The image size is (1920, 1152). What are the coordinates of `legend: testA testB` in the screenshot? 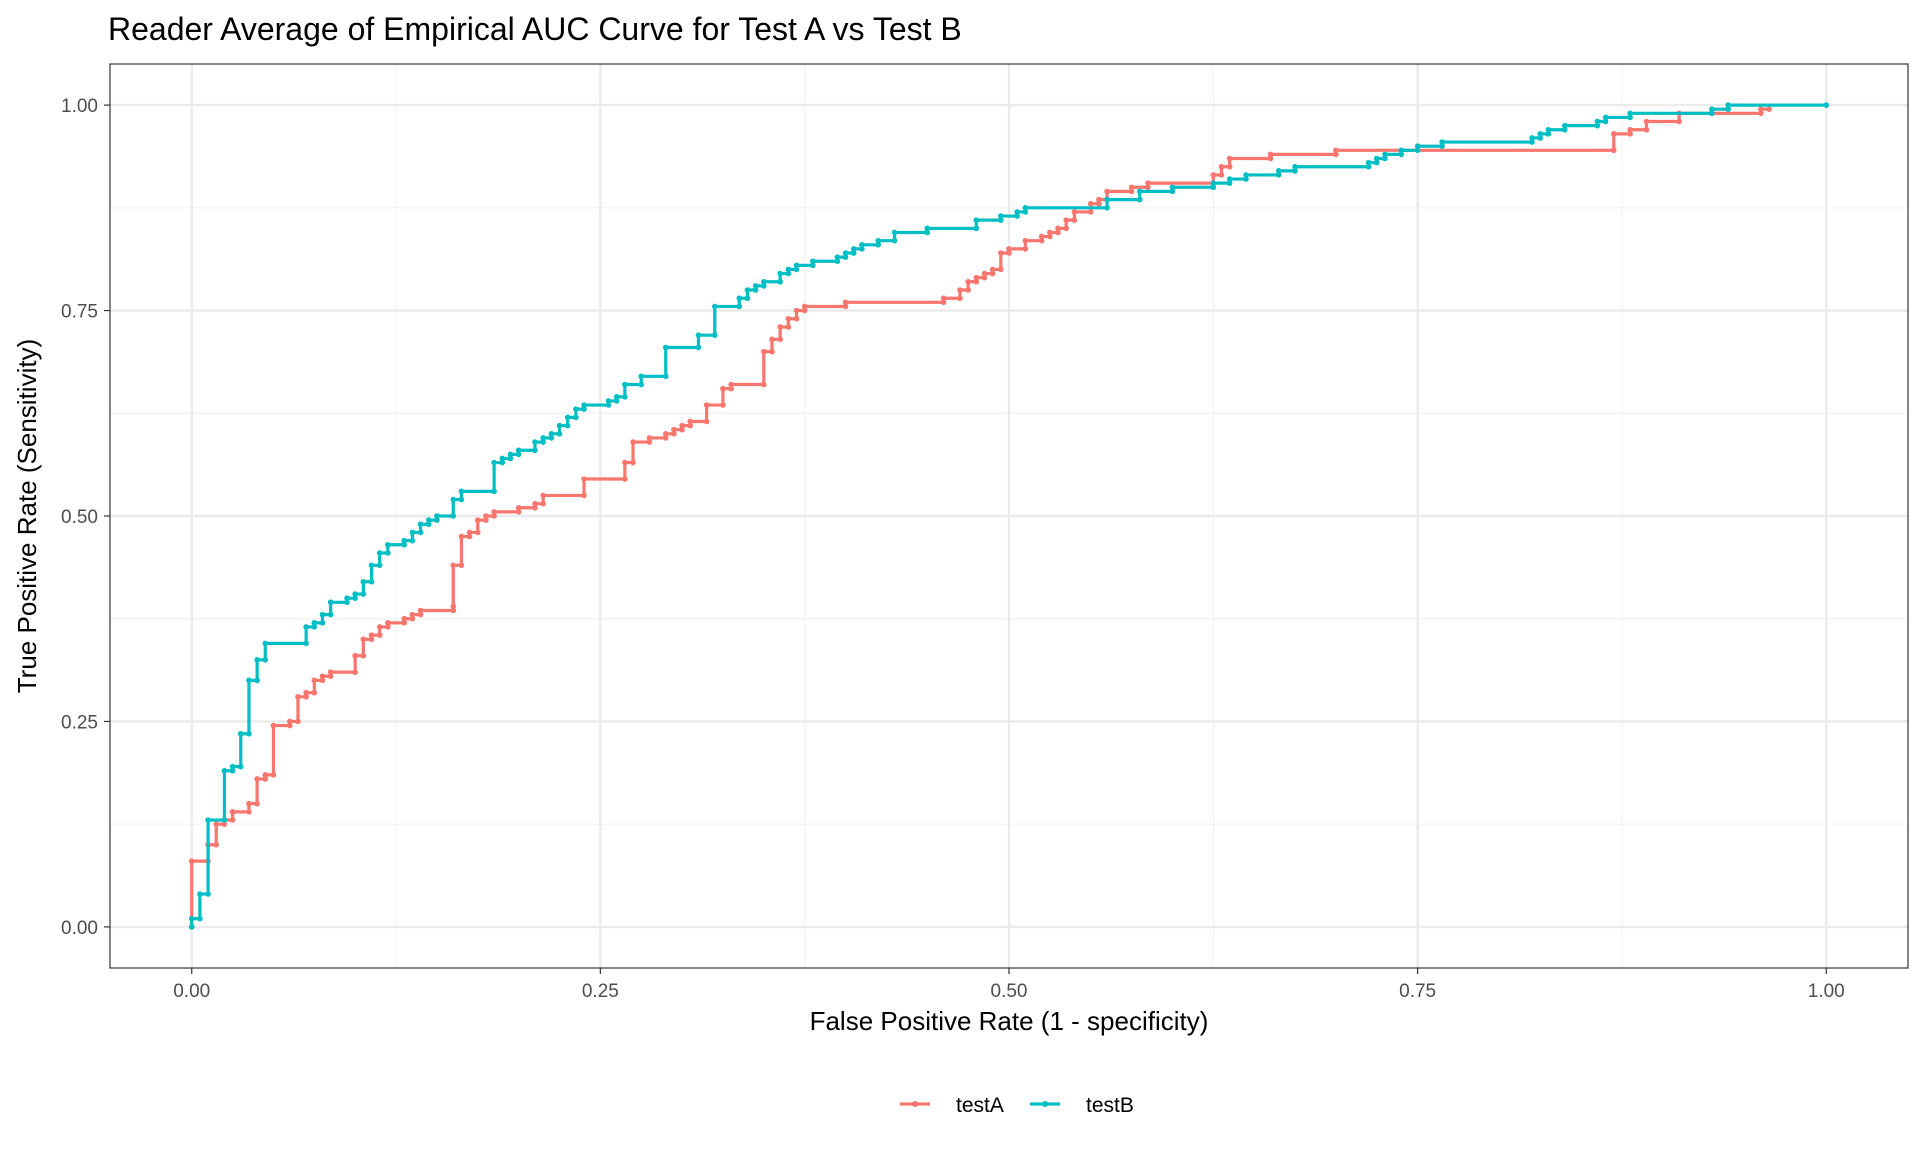 It's located at (1017, 1105).